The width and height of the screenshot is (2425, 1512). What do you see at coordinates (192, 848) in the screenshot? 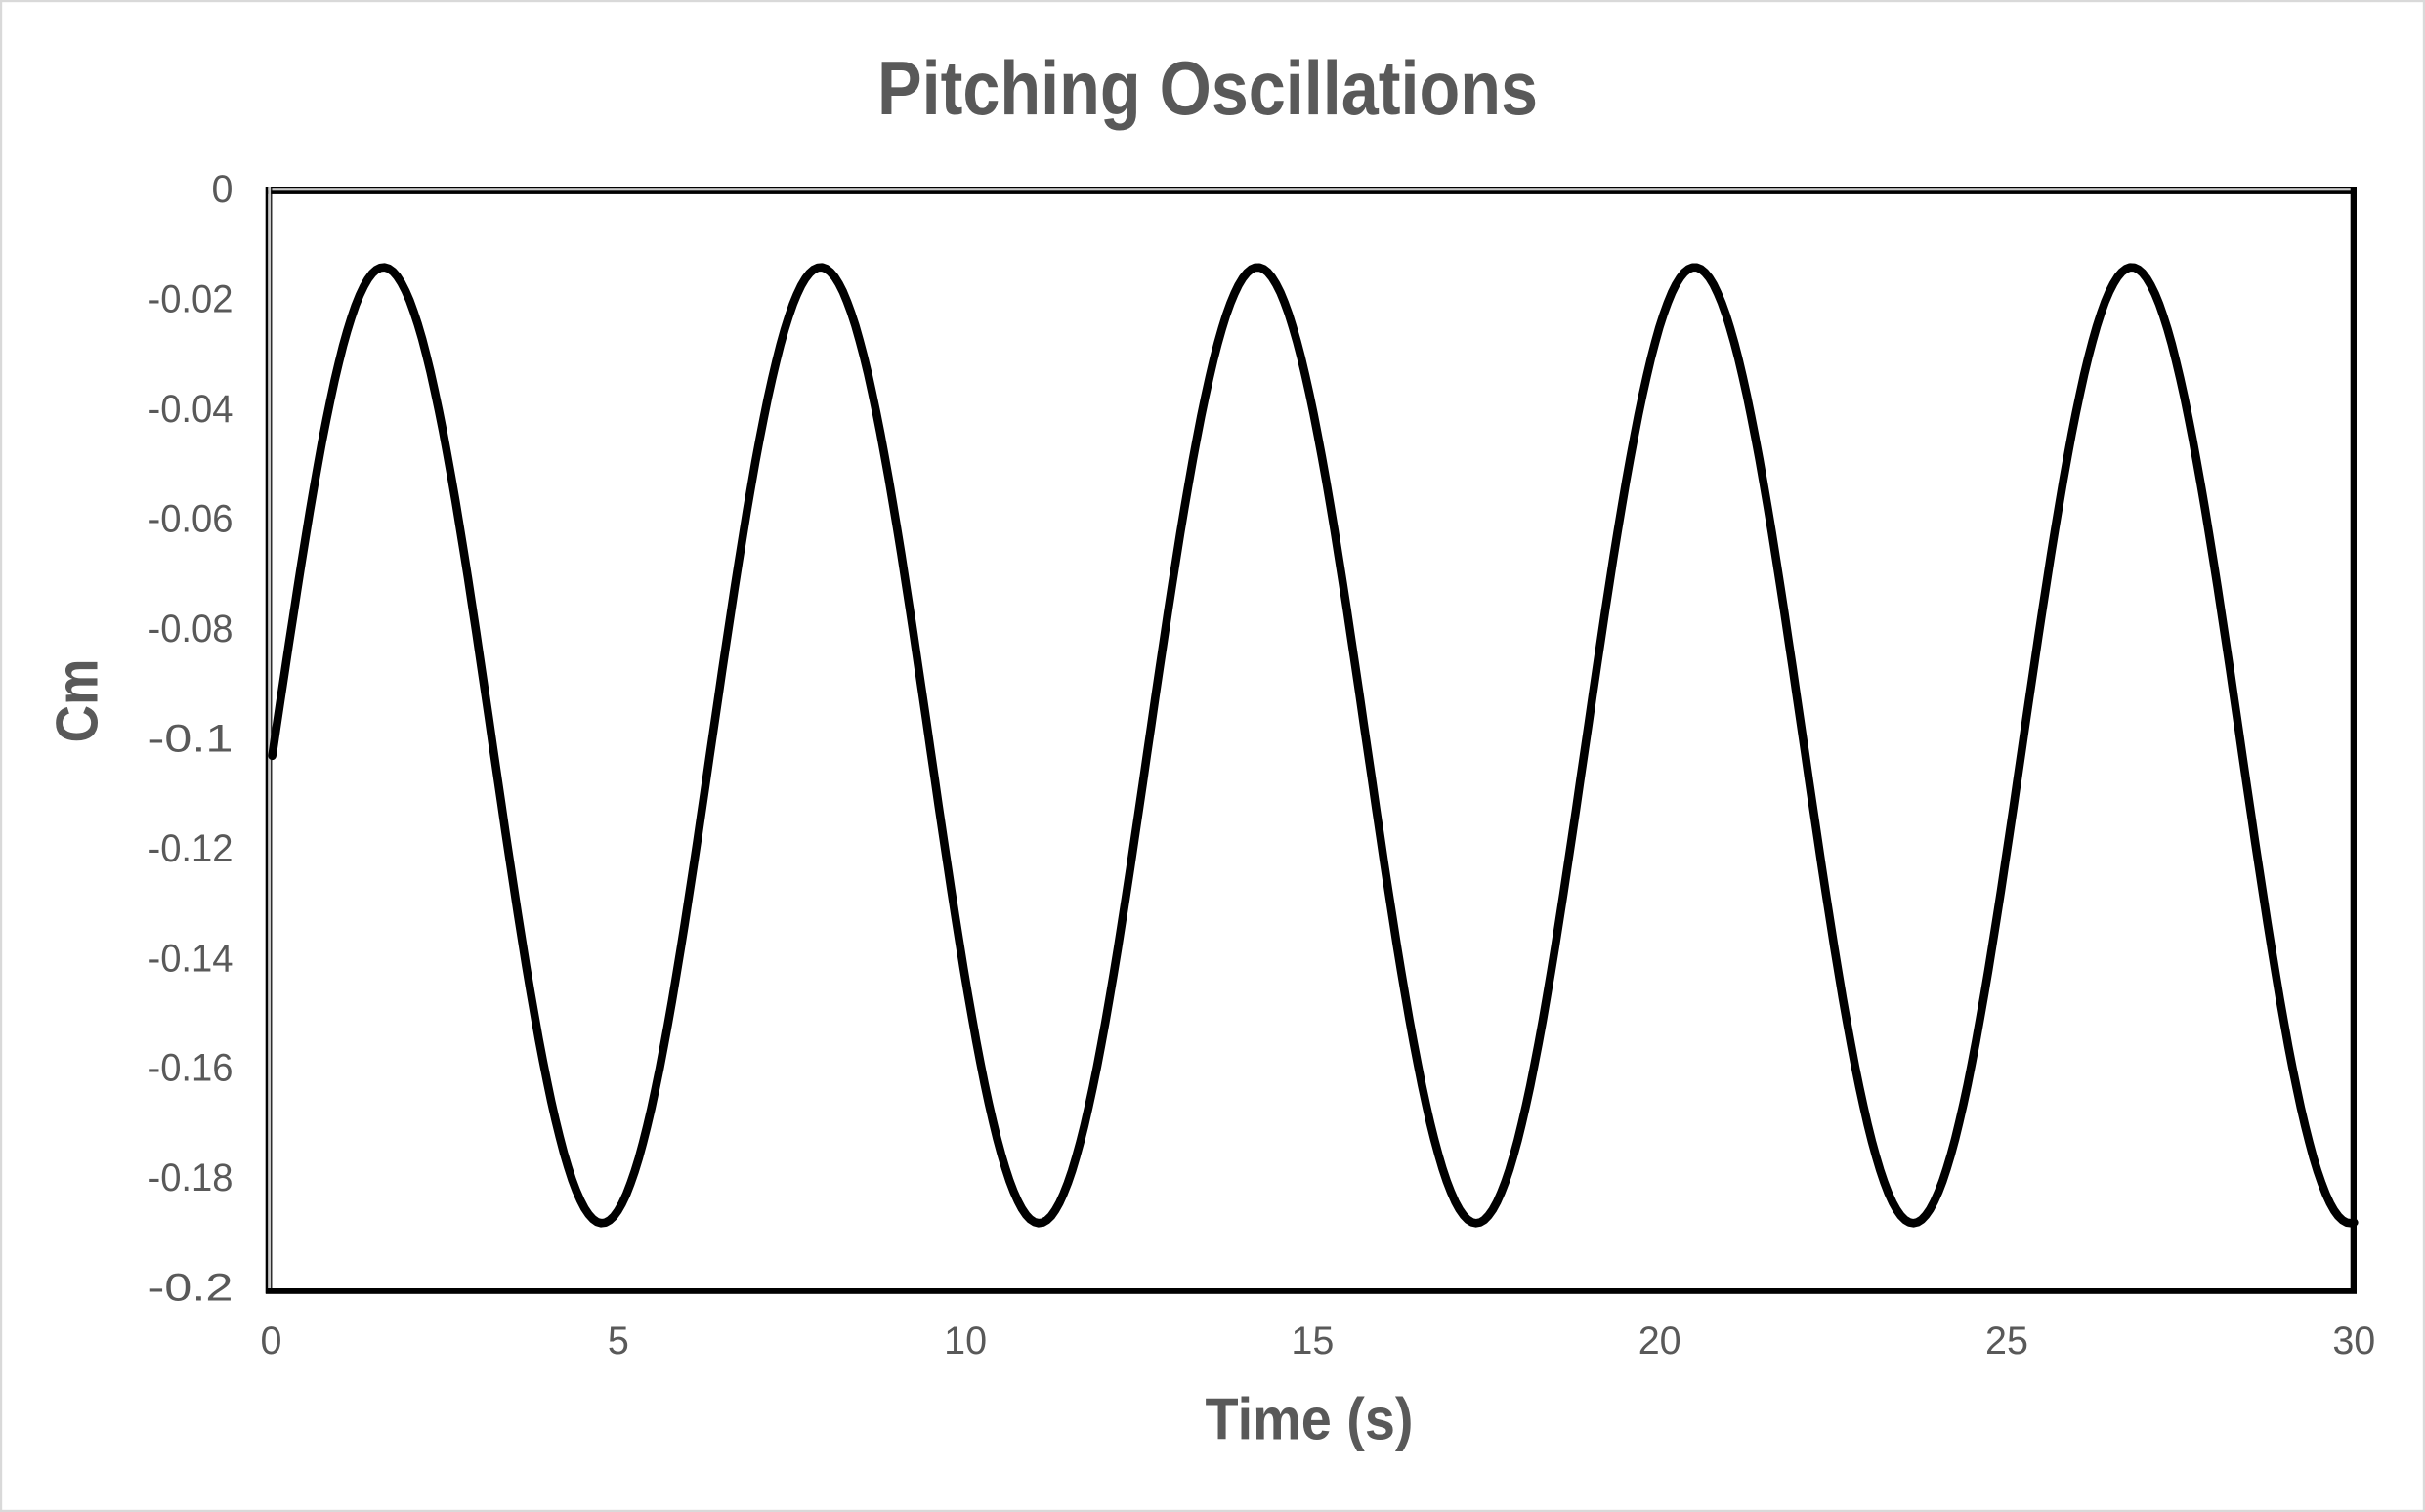
I see `svg-text: -0.12` at bounding box center [192, 848].